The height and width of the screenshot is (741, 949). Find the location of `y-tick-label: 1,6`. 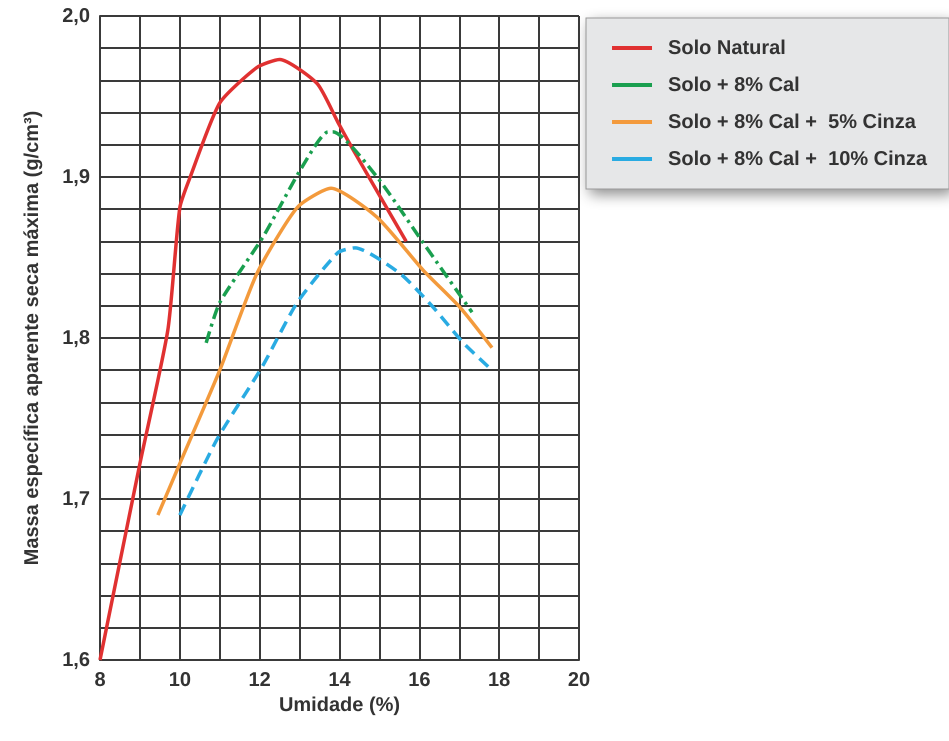

y-tick-label: 1,6 is located at coordinates (76, 660).